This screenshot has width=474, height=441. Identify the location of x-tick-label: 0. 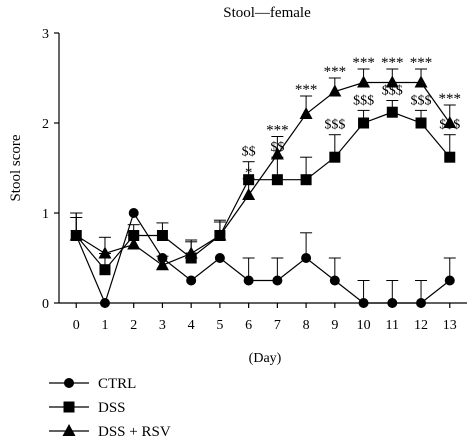
(76, 325).